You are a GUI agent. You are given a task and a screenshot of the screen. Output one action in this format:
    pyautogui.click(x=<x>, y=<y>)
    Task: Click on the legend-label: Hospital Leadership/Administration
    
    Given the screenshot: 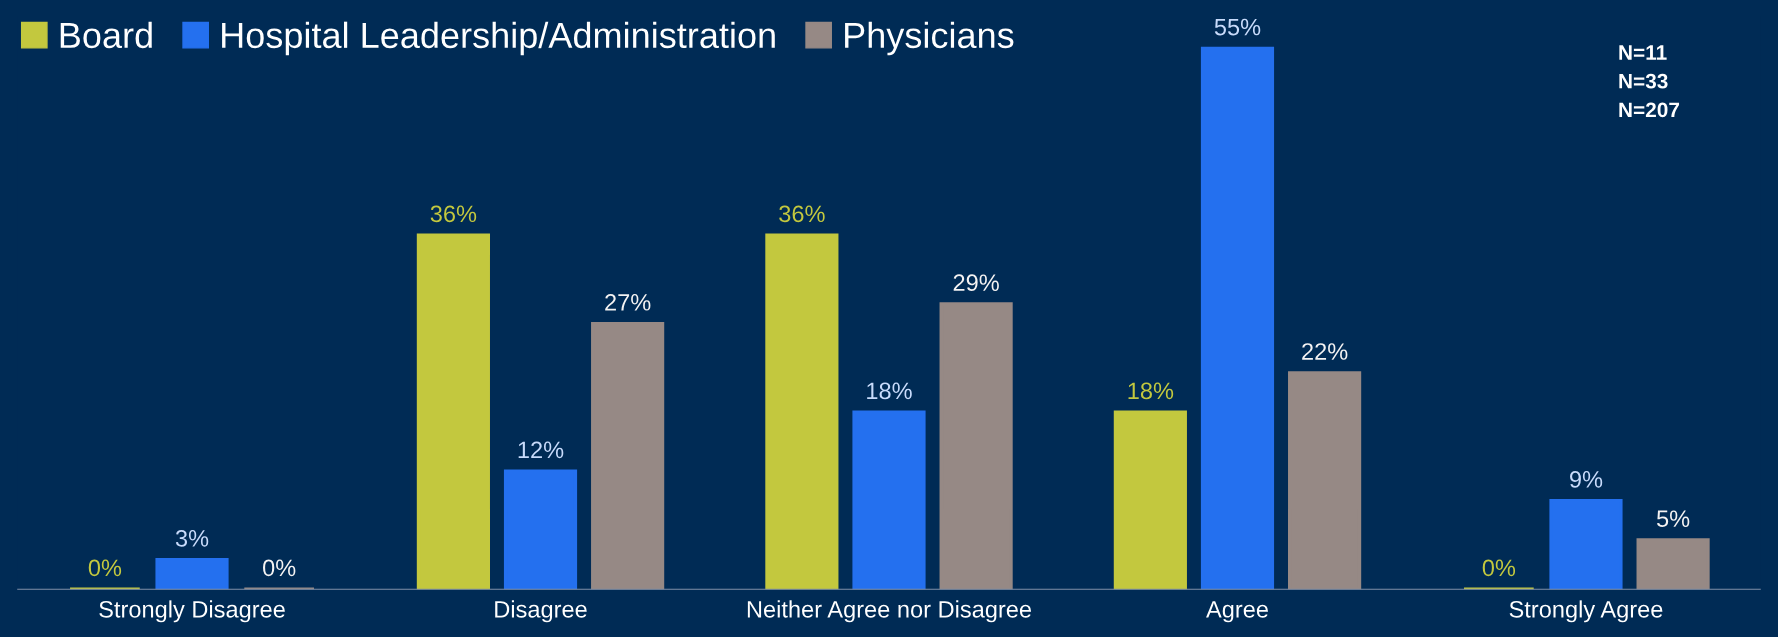 What is the action you would take?
    pyautogui.click(x=498, y=38)
    